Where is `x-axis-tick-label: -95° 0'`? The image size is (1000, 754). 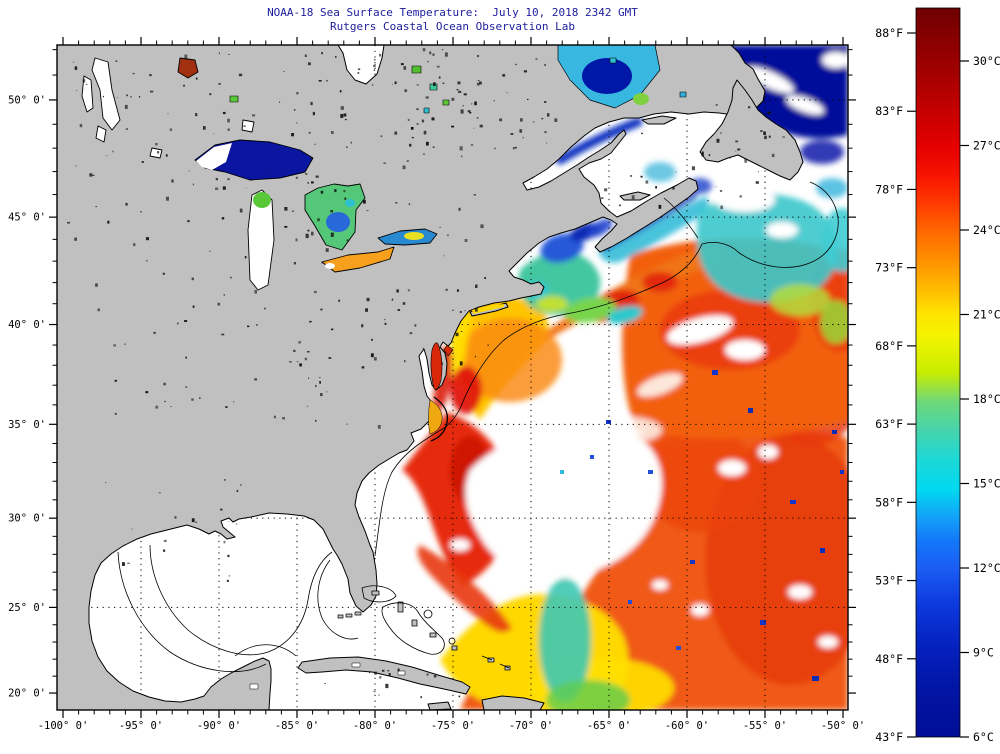
x-axis-tick-label: -95° 0' is located at coordinates (141, 726).